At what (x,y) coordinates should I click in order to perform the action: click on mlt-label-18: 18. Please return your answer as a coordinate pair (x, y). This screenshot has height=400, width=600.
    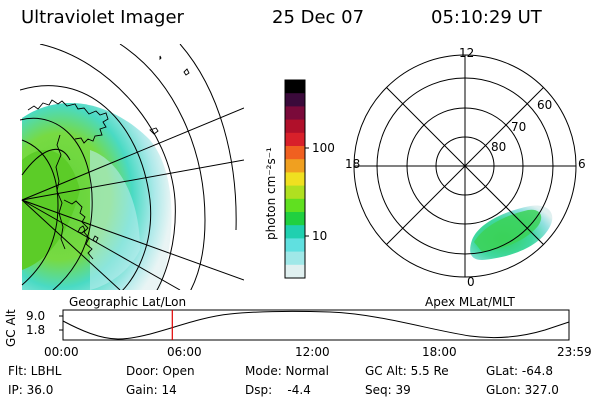
    Looking at the image, I should click on (353, 164).